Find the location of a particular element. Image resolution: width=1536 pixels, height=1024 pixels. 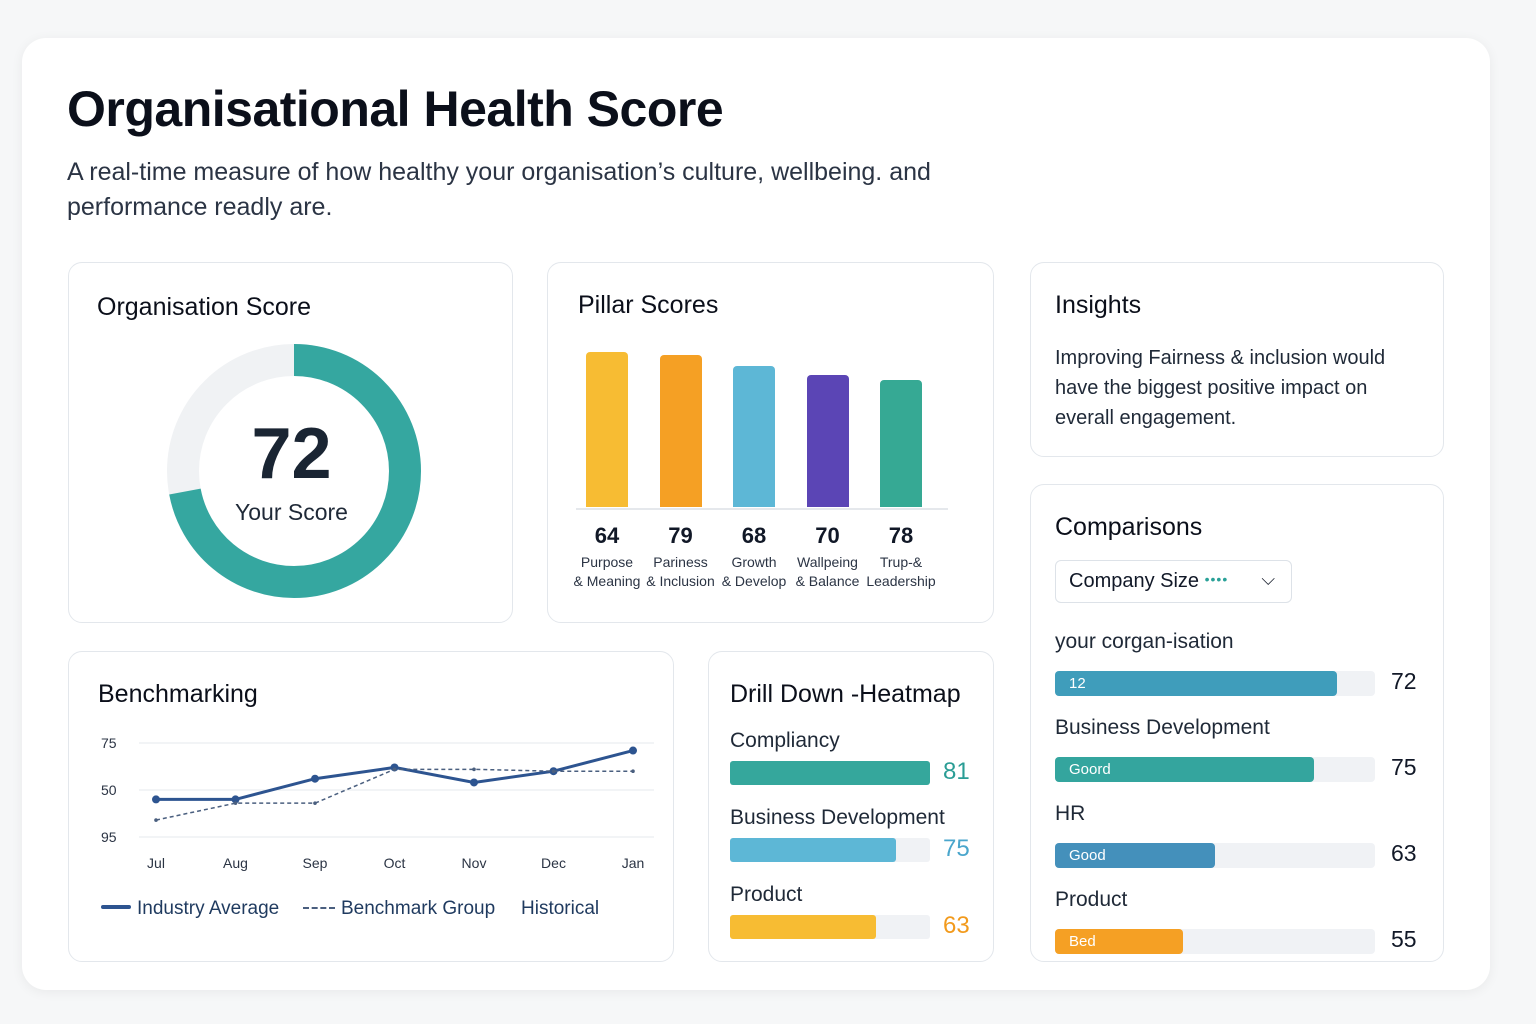

benchmark-line-chart: 75 50 95 Jul Aug Sep Oct Nov Dec Jan is located at coordinates (377, 803).